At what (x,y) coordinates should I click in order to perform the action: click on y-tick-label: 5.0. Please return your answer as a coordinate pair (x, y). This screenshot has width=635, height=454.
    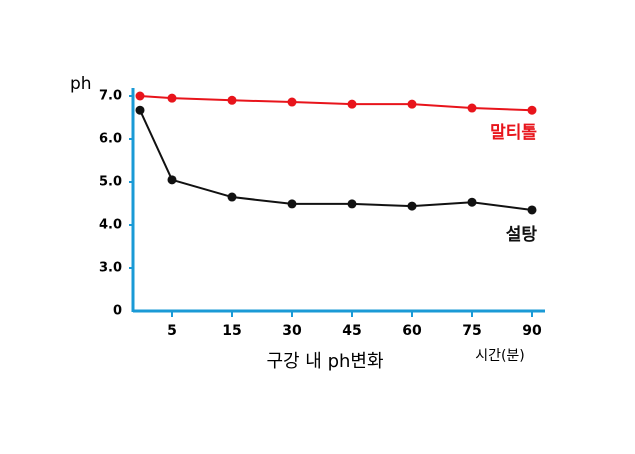
    Looking at the image, I should click on (110, 182).